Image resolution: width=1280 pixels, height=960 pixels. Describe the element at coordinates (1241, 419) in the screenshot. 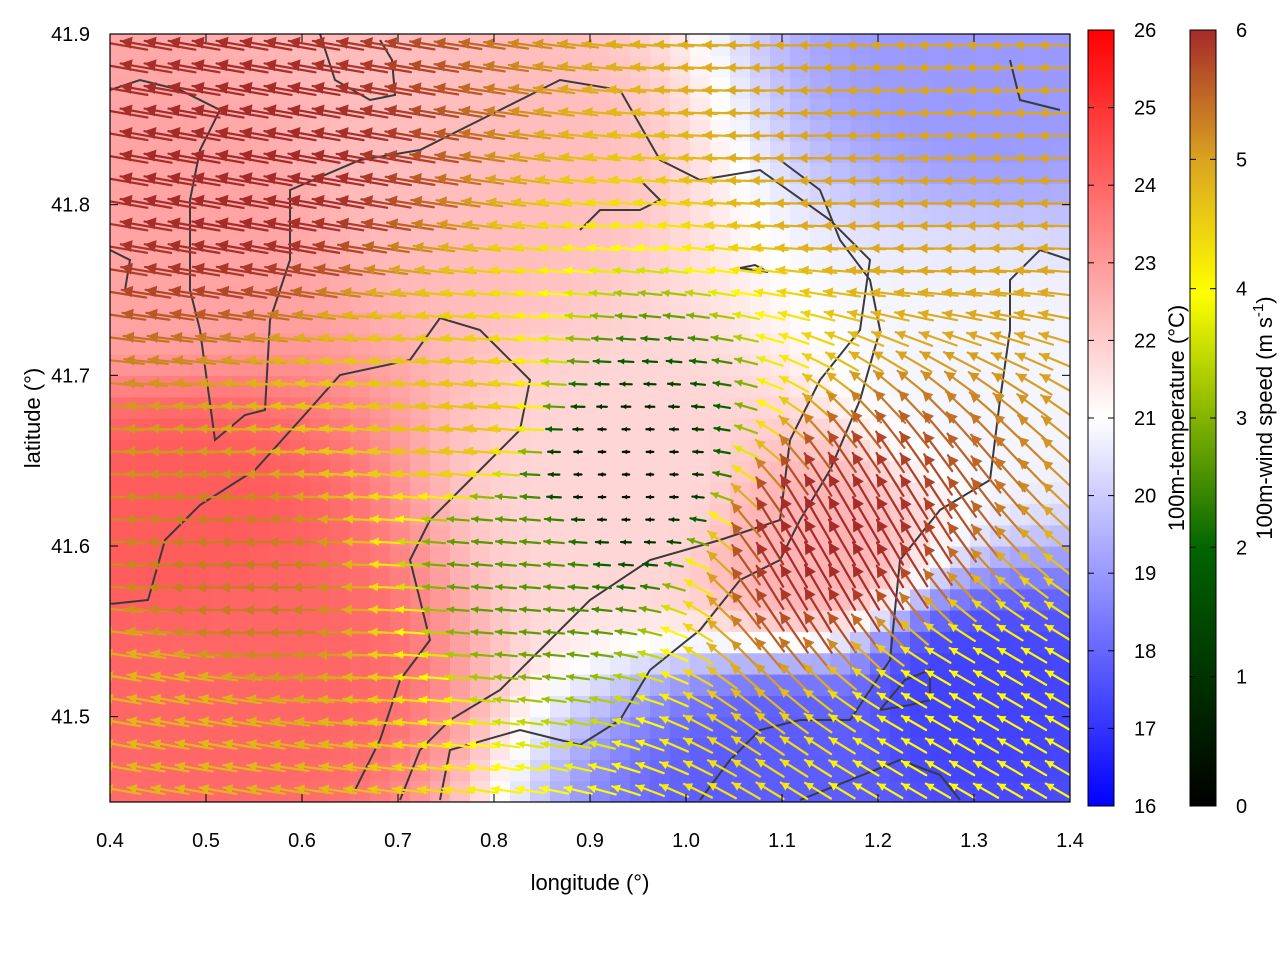

I see `colorbar-tick-label: 3` at that location.